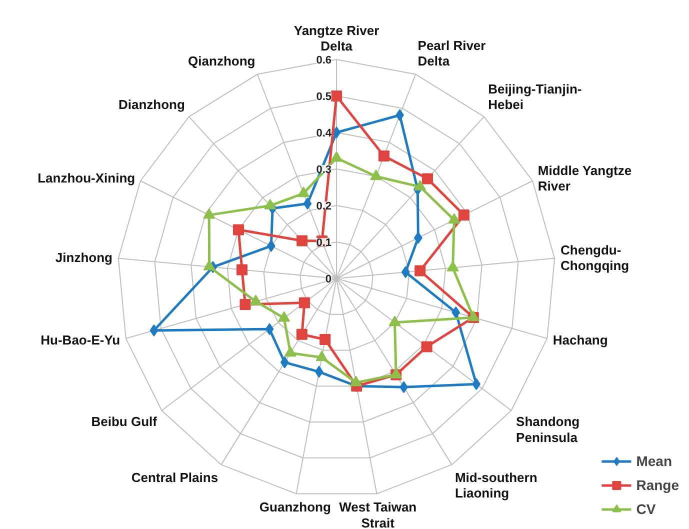 This screenshot has height=529, width=689. I want to click on spoke-label: Yangtze River Delta, so click(337, 38).